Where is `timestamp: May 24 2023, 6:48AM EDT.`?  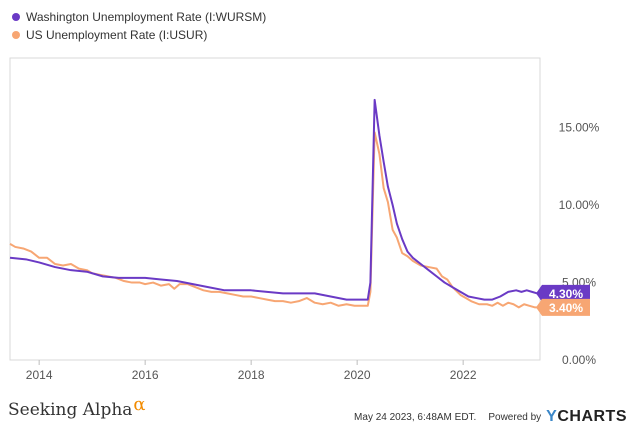 timestamp: May 24 2023, 6:48AM EDT. is located at coordinates (415, 417).